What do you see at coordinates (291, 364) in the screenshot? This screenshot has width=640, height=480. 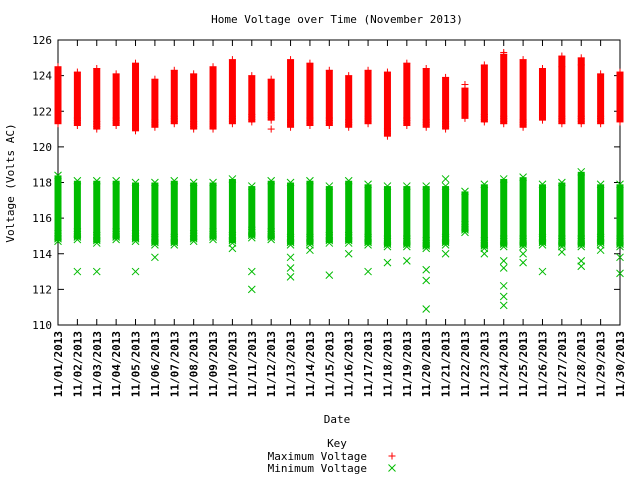 I see `x-tick-label: 11/13/2013` at bounding box center [291, 364].